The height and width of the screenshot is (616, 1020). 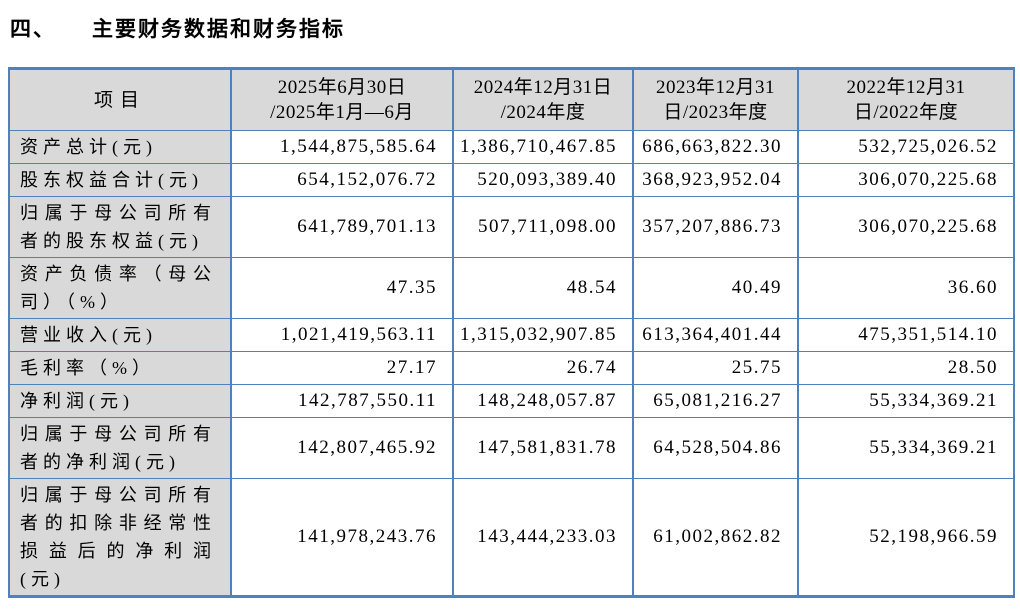 I want to click on table-row: 毛利率（%） 27.17 26.74 25.75 28.50, so click(x=511, y=368).